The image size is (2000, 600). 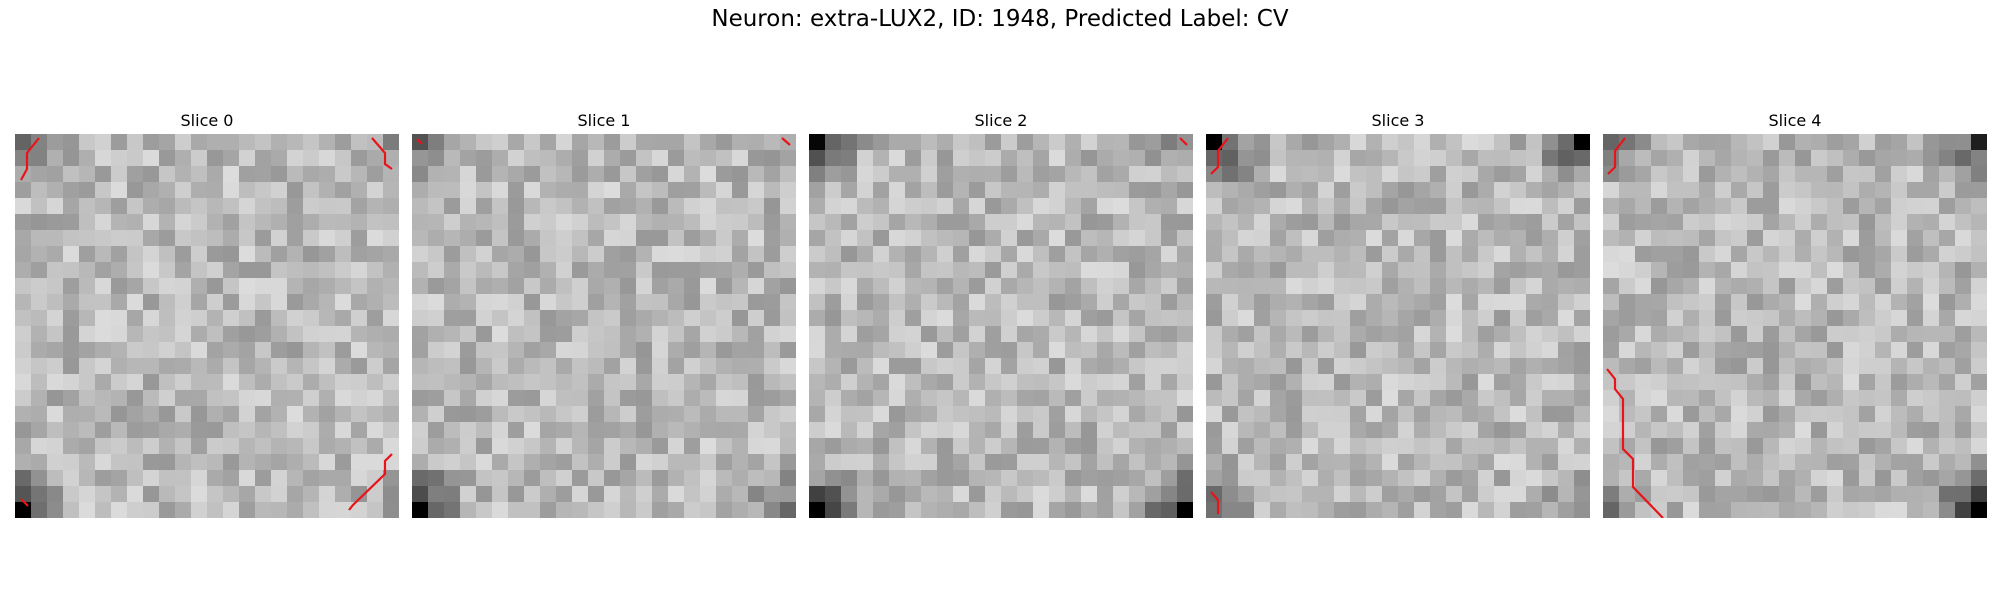 I want to click on slice-panel-4: Slice 4, so click(x=1795, y=314).